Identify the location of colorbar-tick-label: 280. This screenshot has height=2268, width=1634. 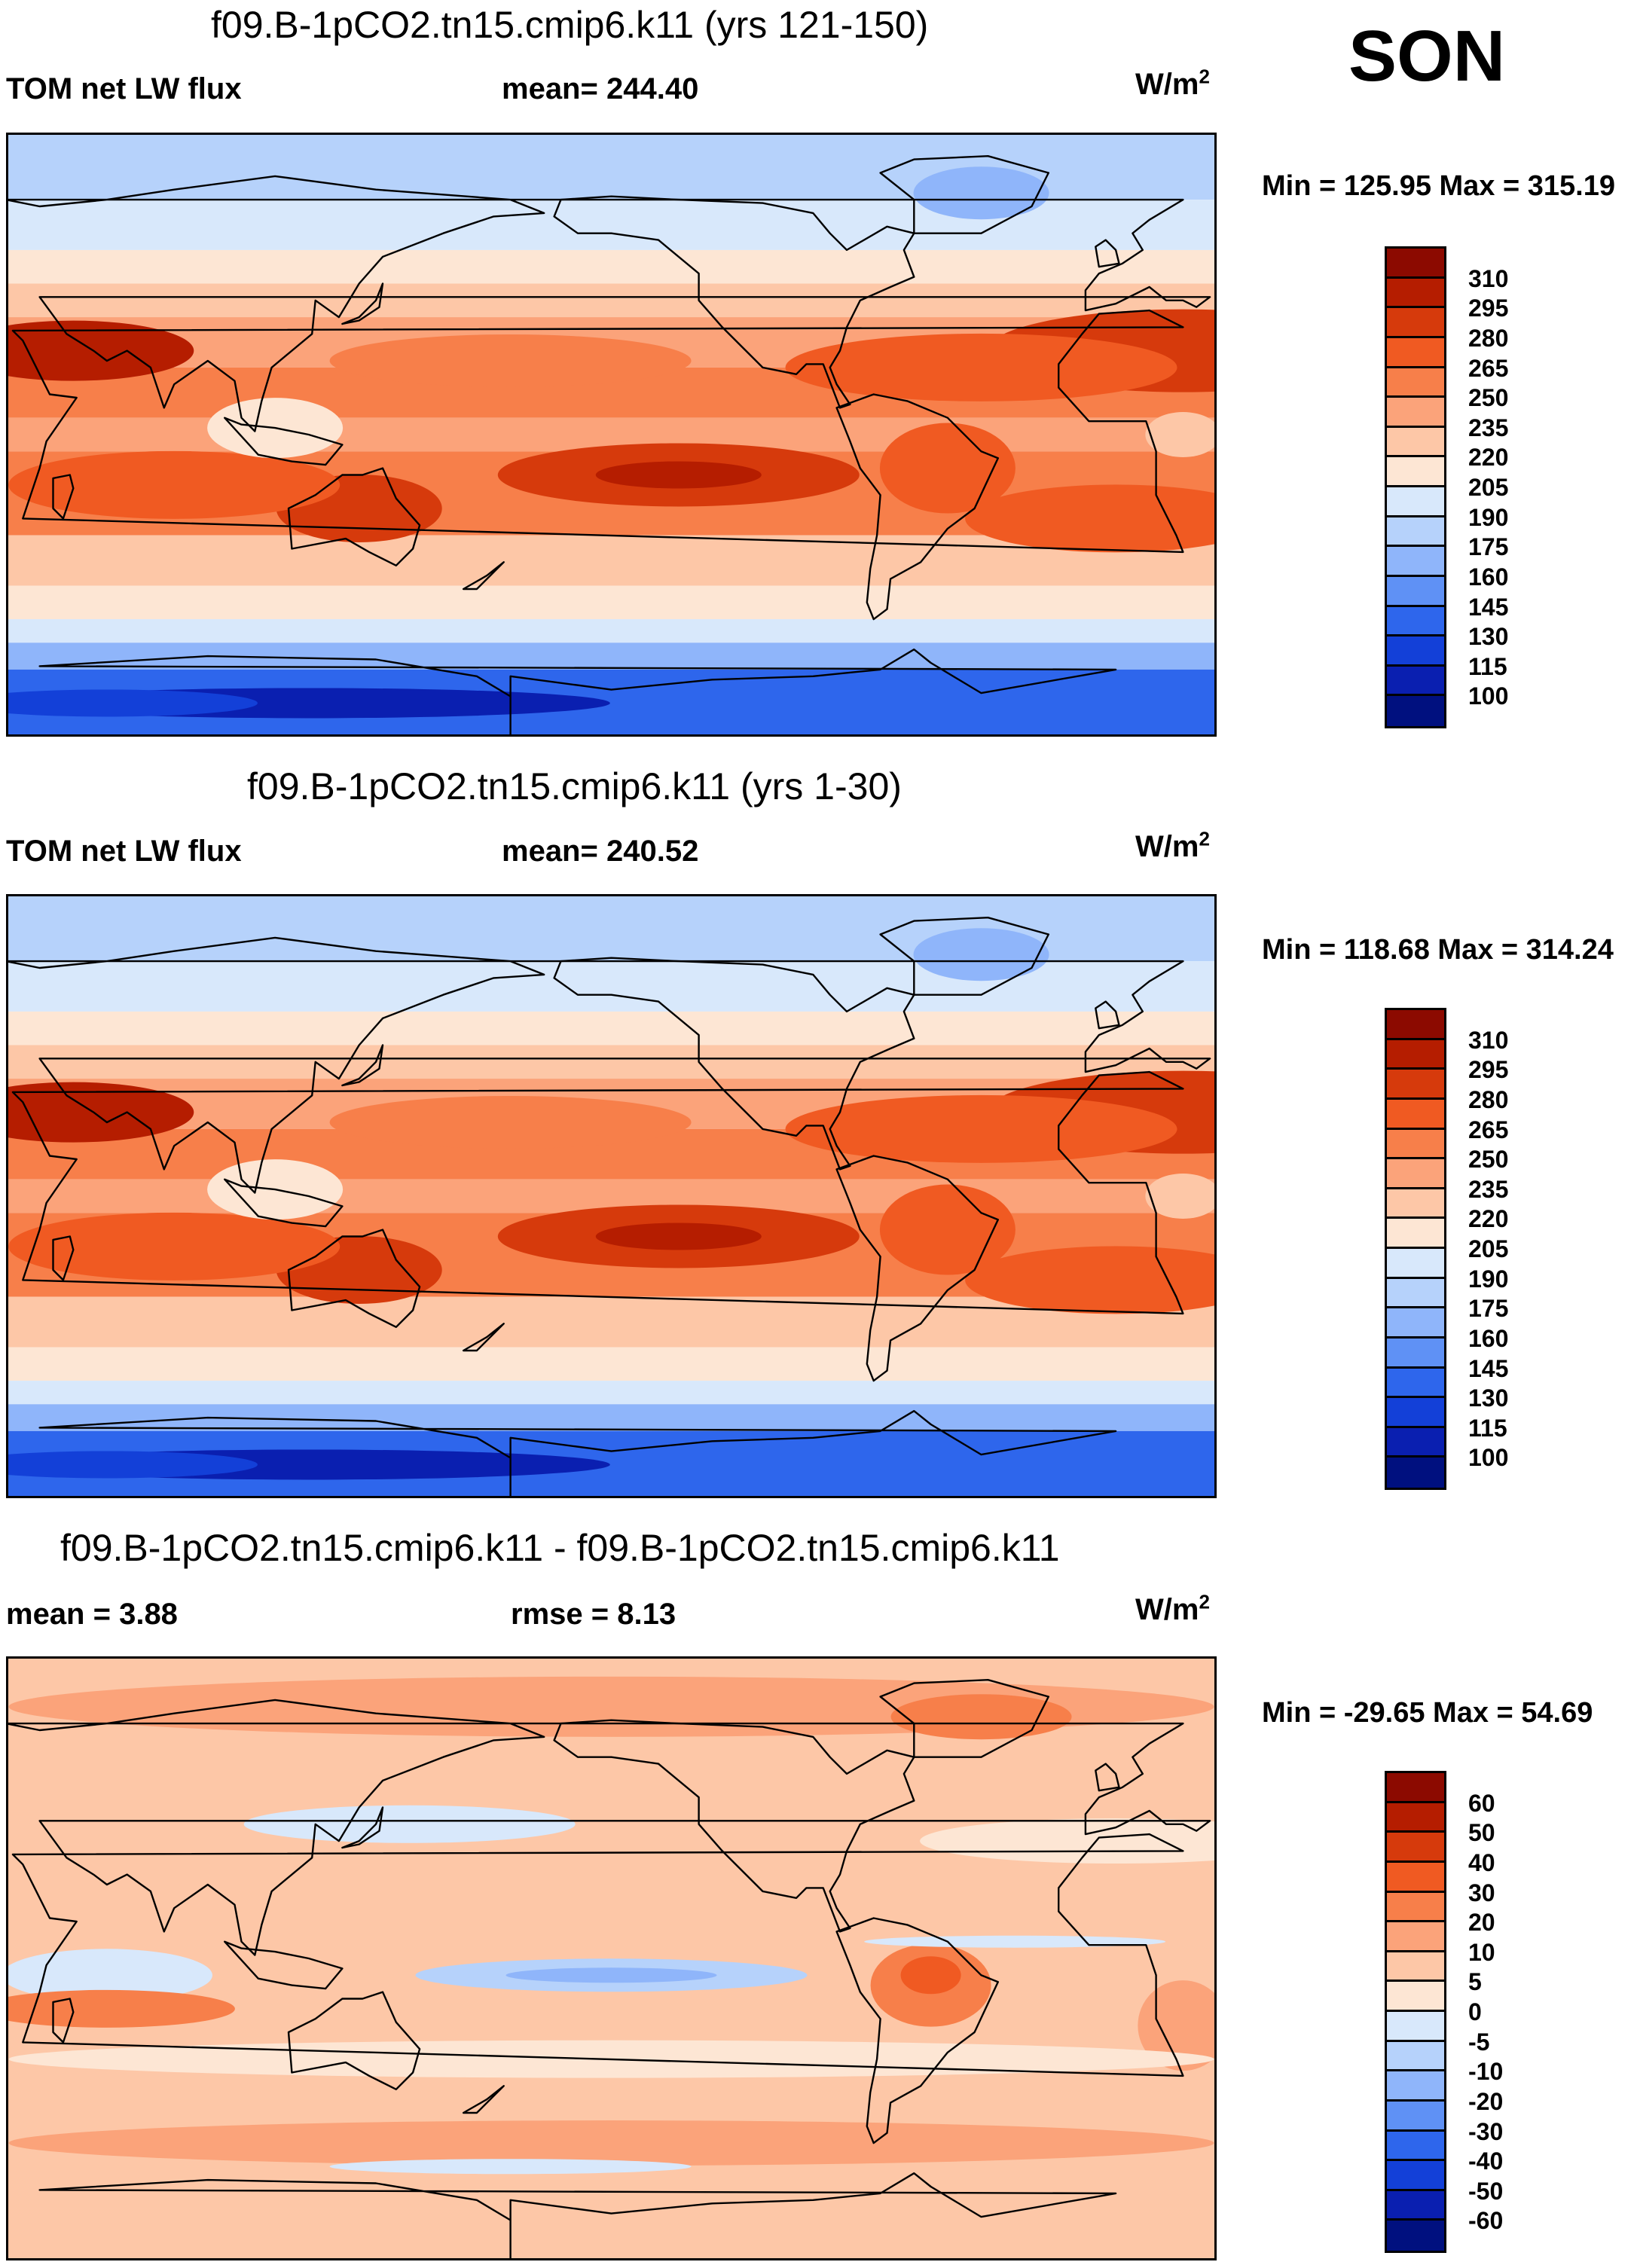
(1488, 1099).